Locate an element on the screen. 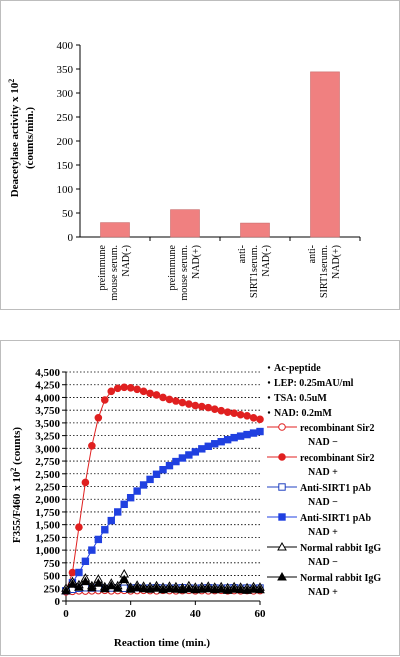 This screenshot has height=657, width=400. line-chart-y-tick-label: 500 is located at coordinates (52, 577).